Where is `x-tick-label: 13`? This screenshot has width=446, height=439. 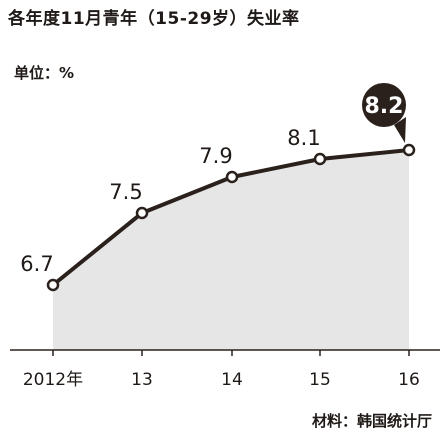 x-tick-label: 13 is located at coordinates (142, 380).